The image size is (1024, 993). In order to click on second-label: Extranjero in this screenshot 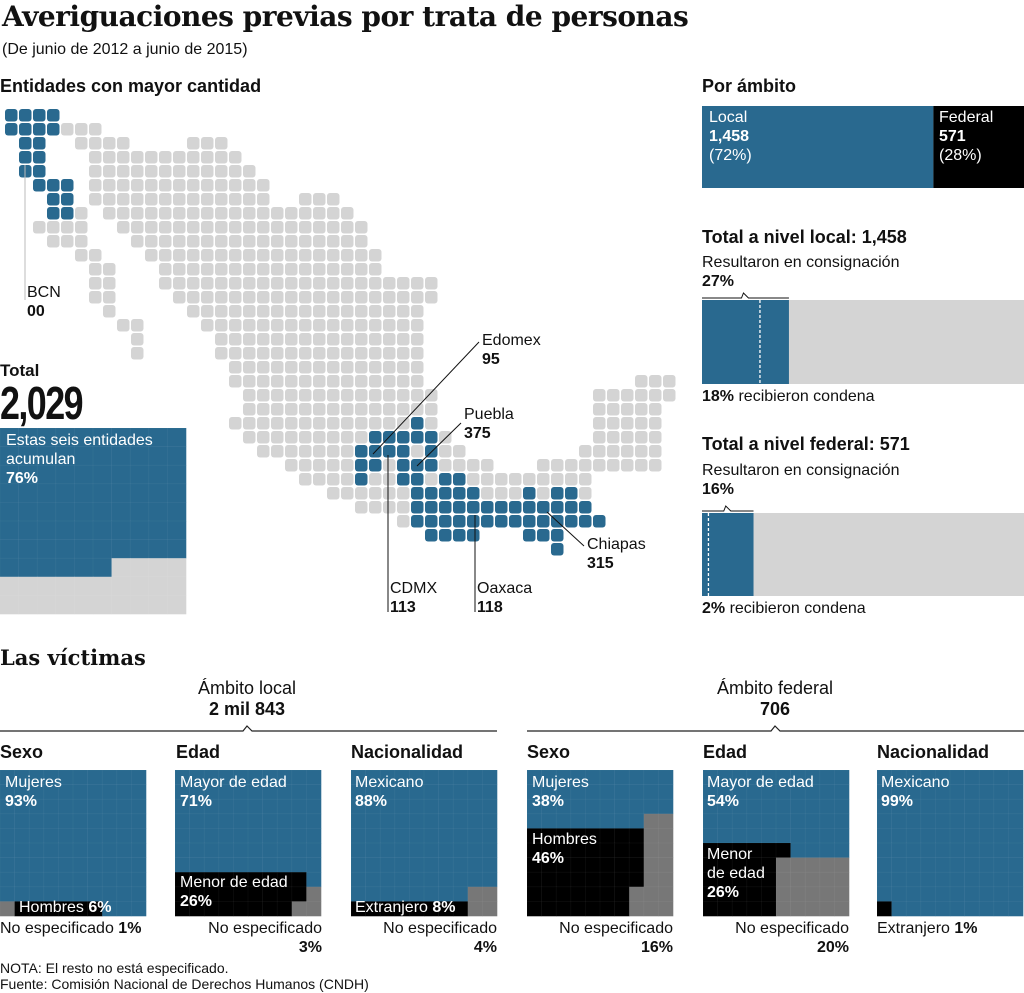, I will do `click(394, 907)`.